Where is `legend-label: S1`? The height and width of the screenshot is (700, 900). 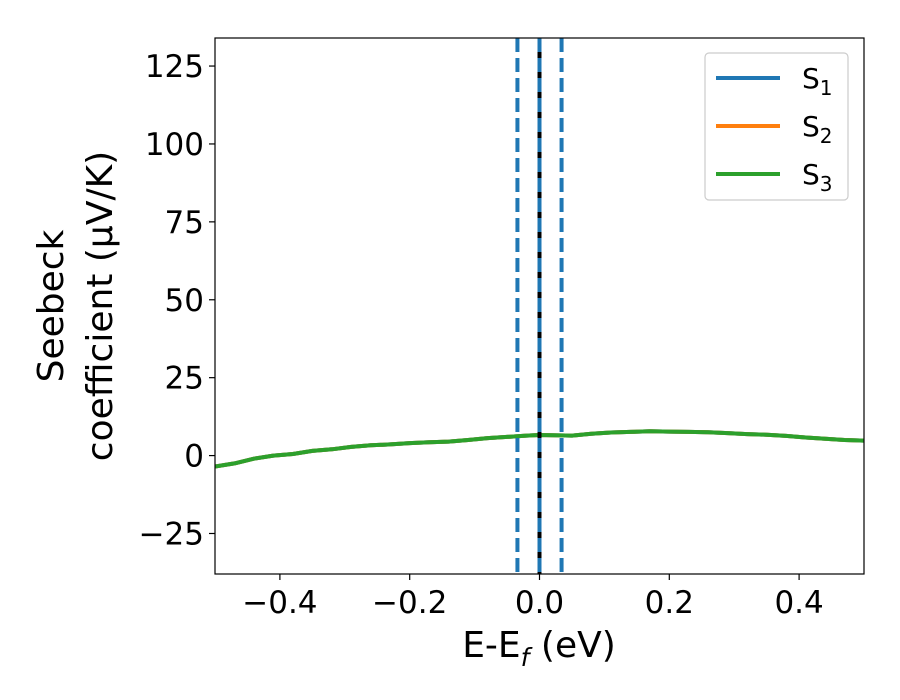
legend-label: S1 is located at coordinates (817, 81).